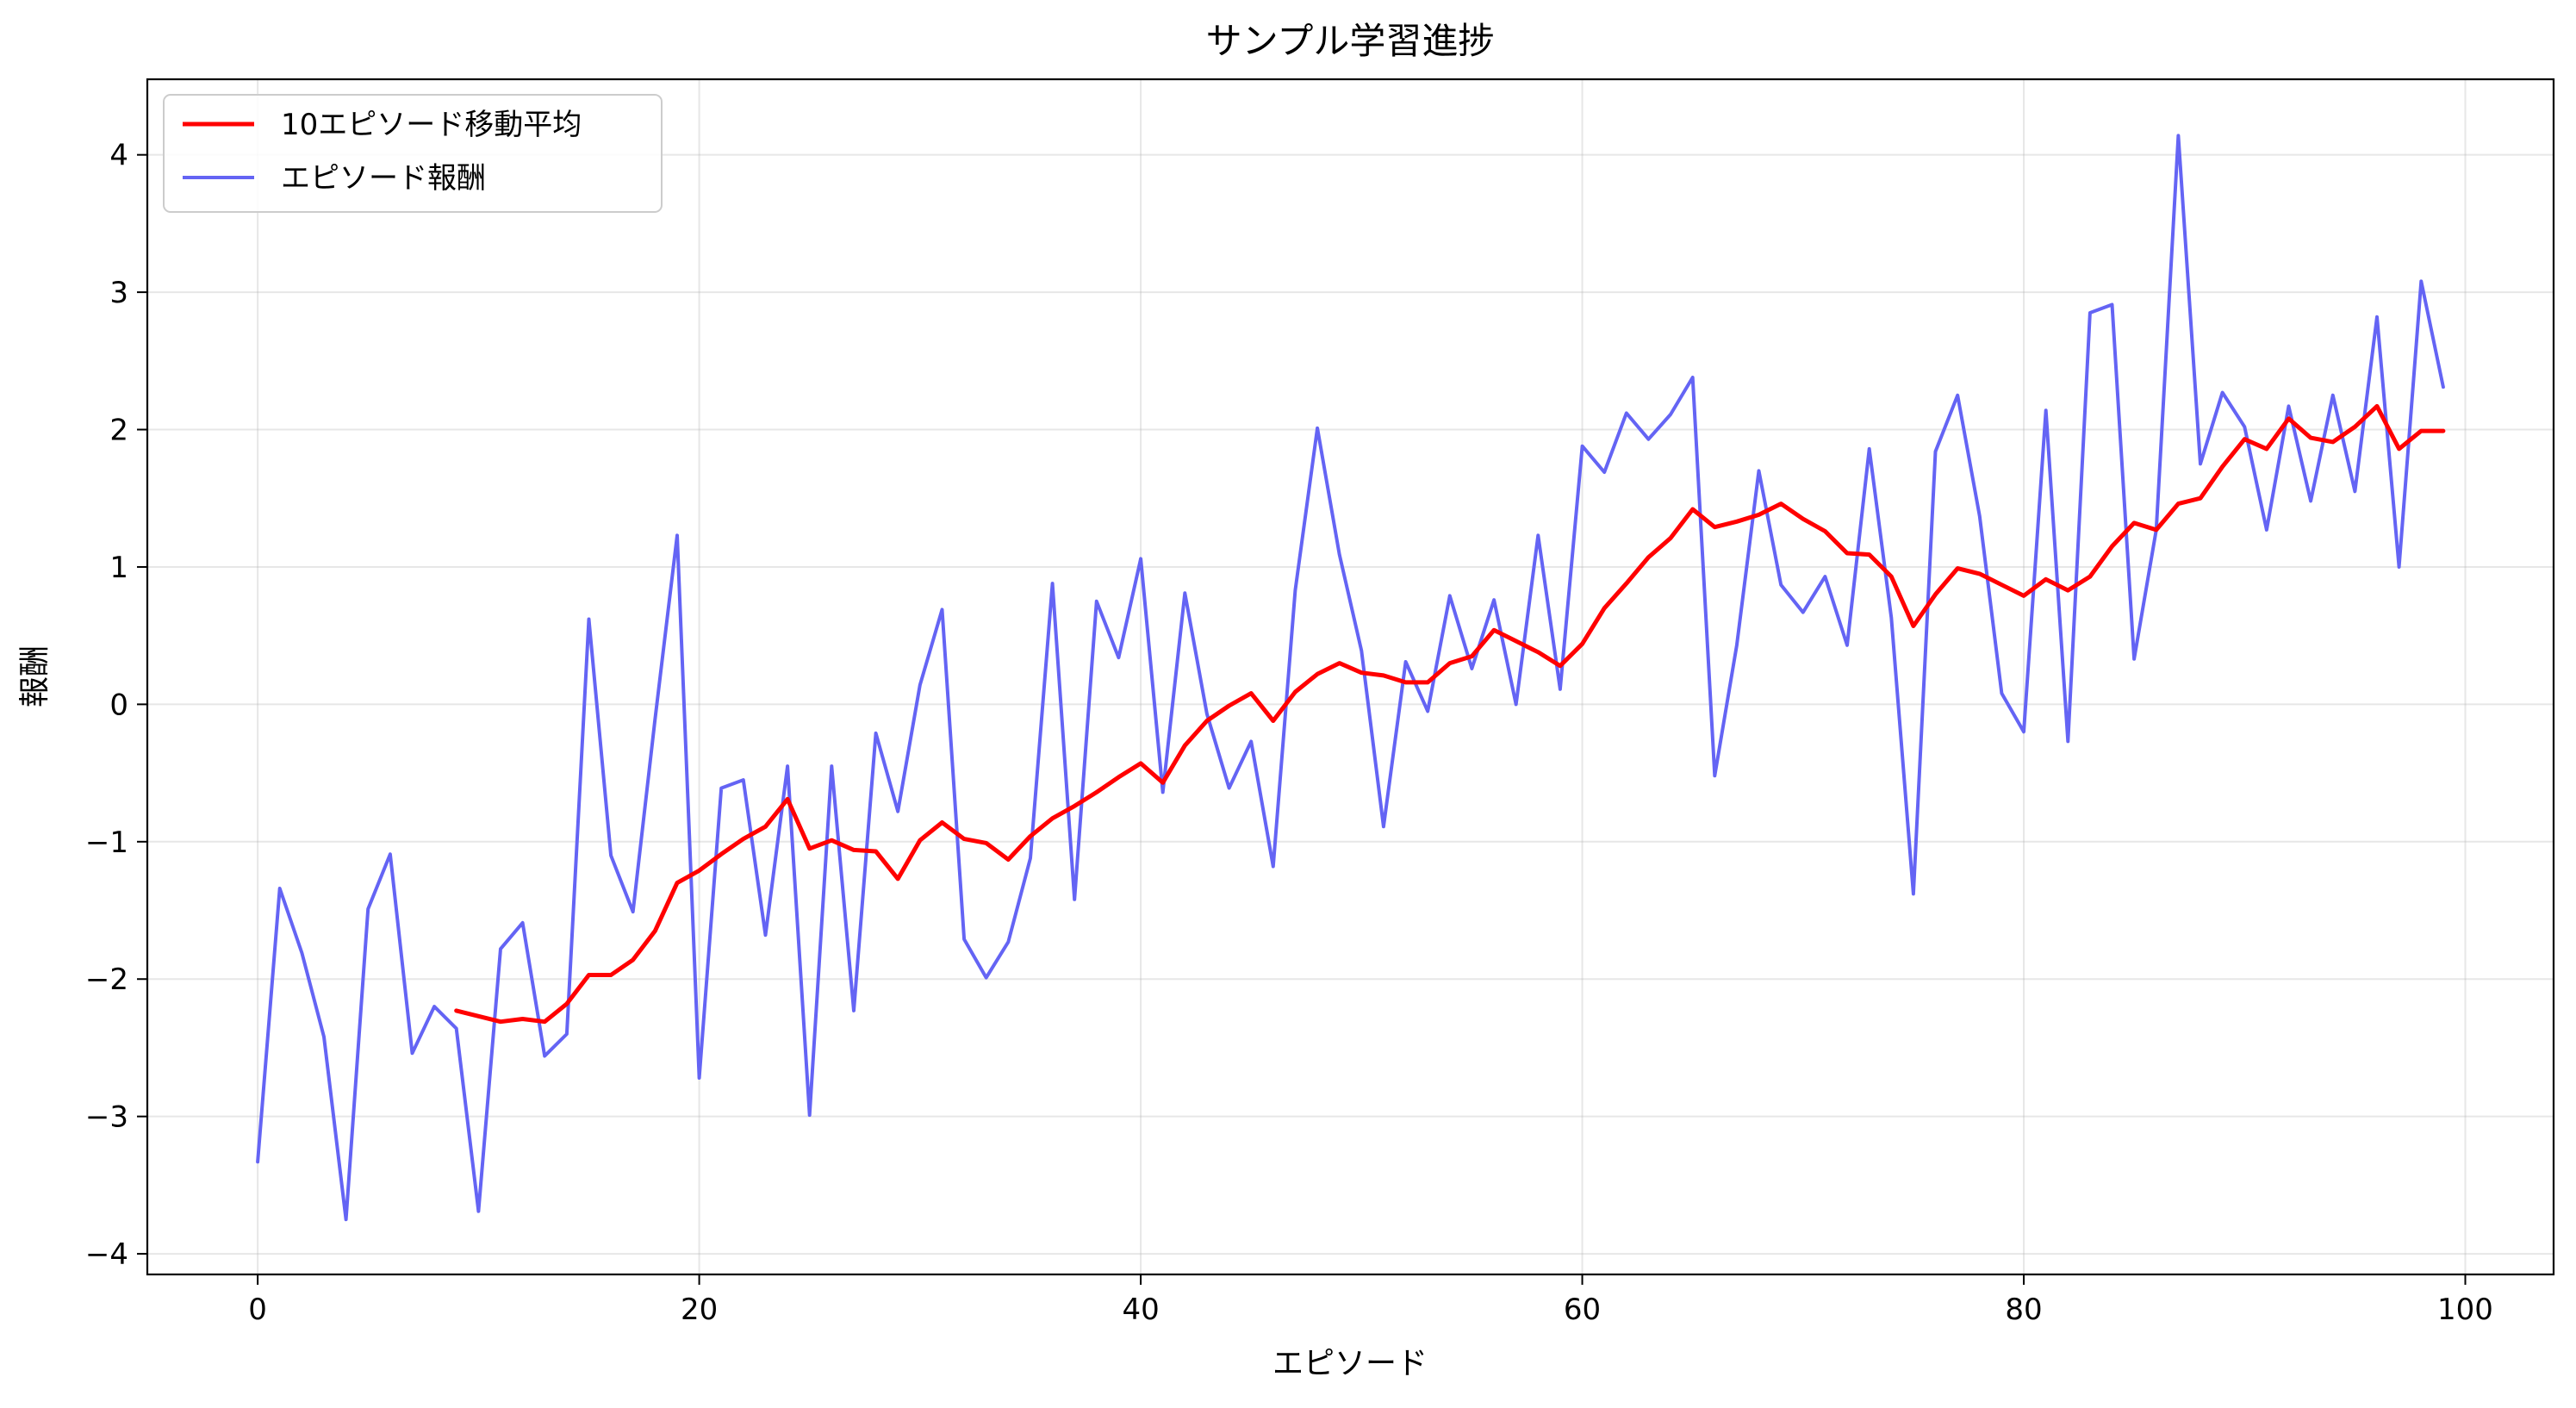 Image resolution: width=2576 pixels, height=1408 pixels. I want to click on y-axis-title: 報酬, so click(35, 676).